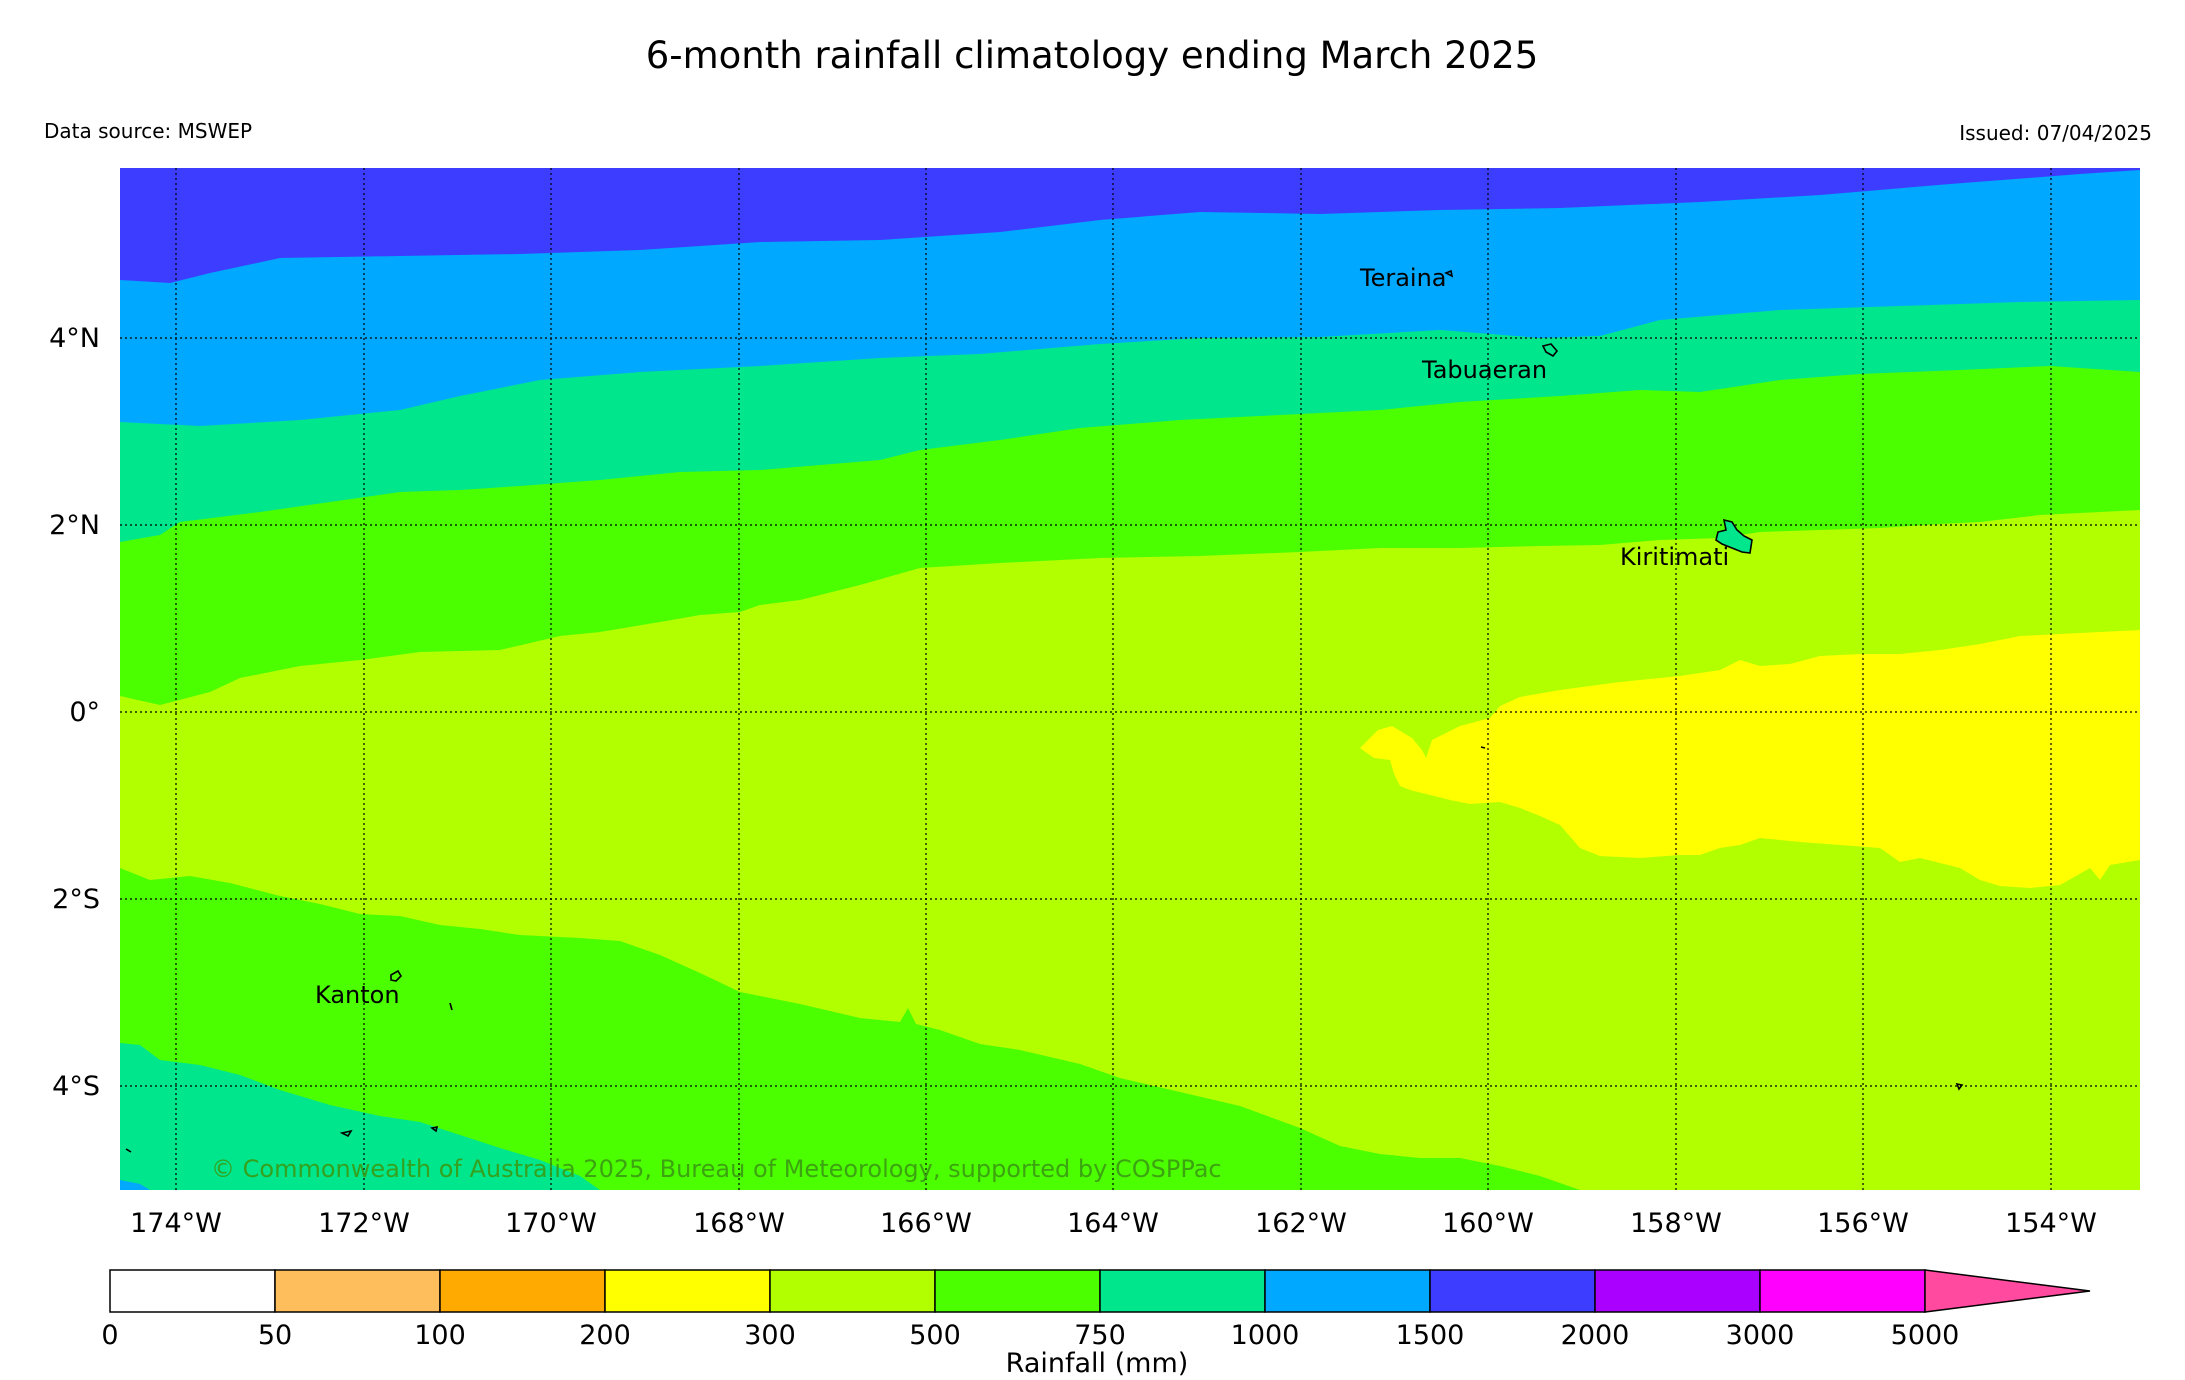  What do you see at coordinates (135, 1185) in the screenshot?
I see `band-1000-1500-corner` at bounding box center [135, 1185].